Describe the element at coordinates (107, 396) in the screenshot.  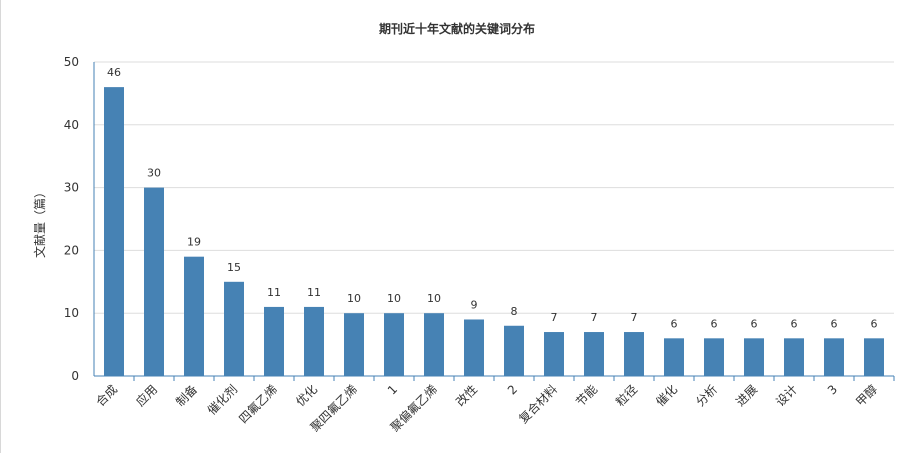
I see `x-tick-label: 合成` at that location.